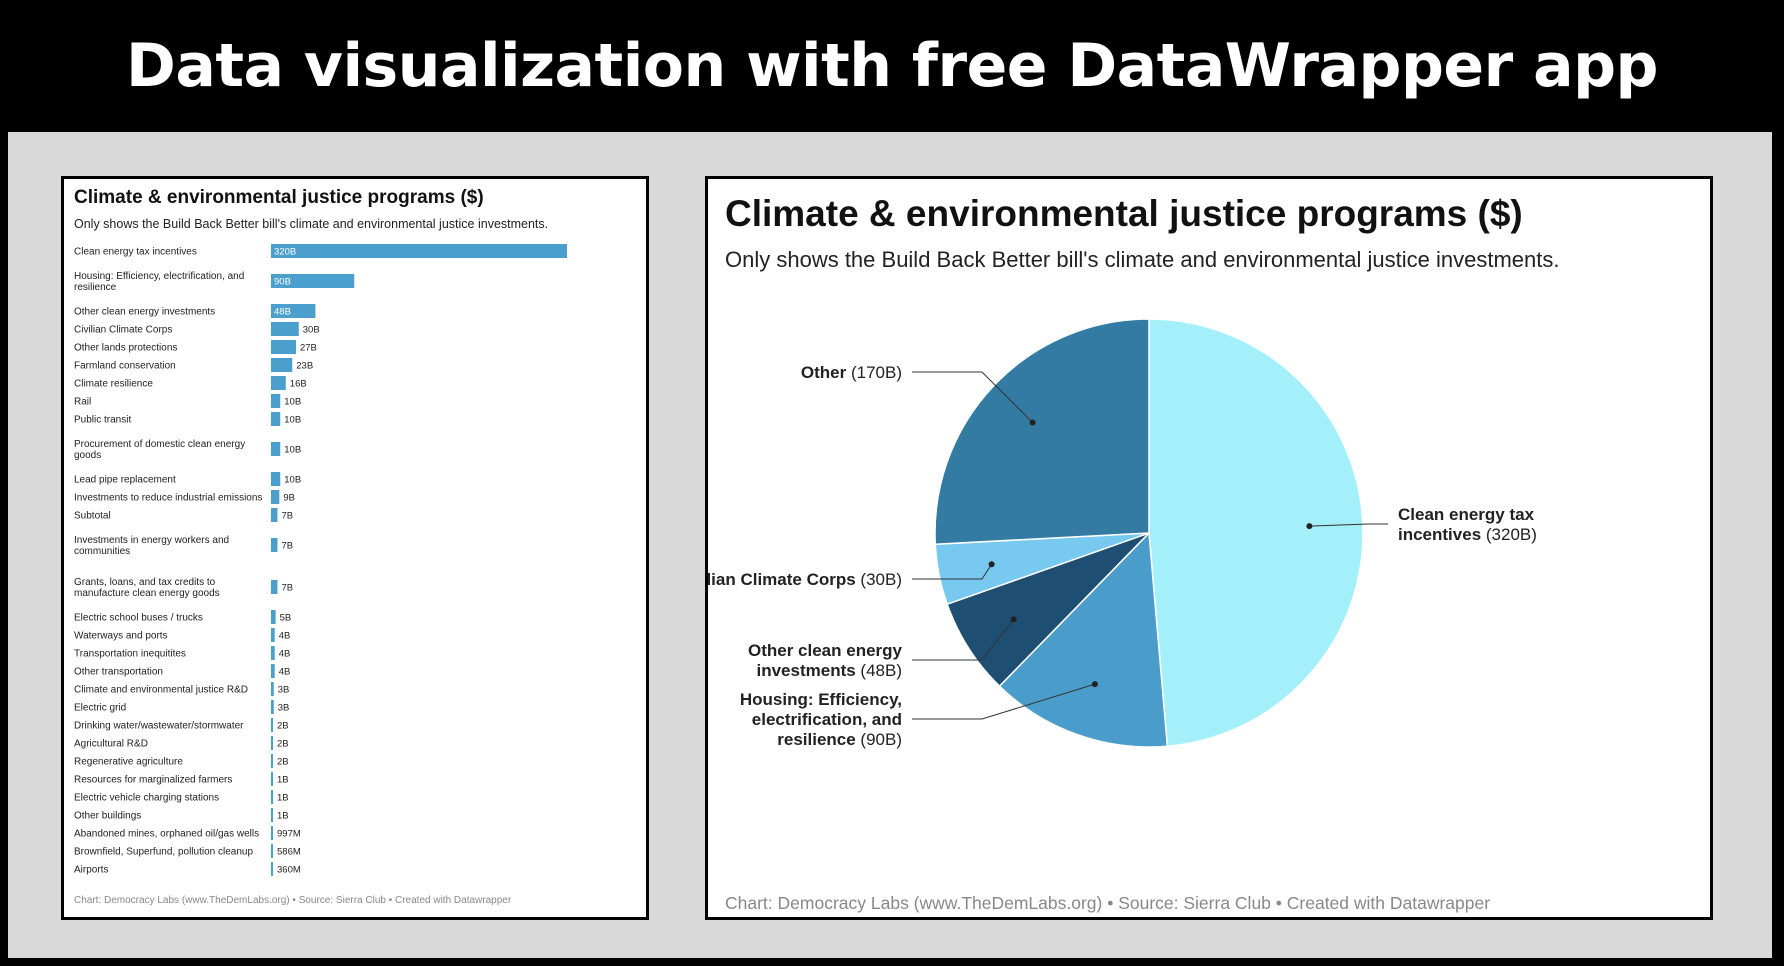 This screenshot has width=1784, height=966. I want to click on bar-row: Public transit 10B, so click(187, 419).